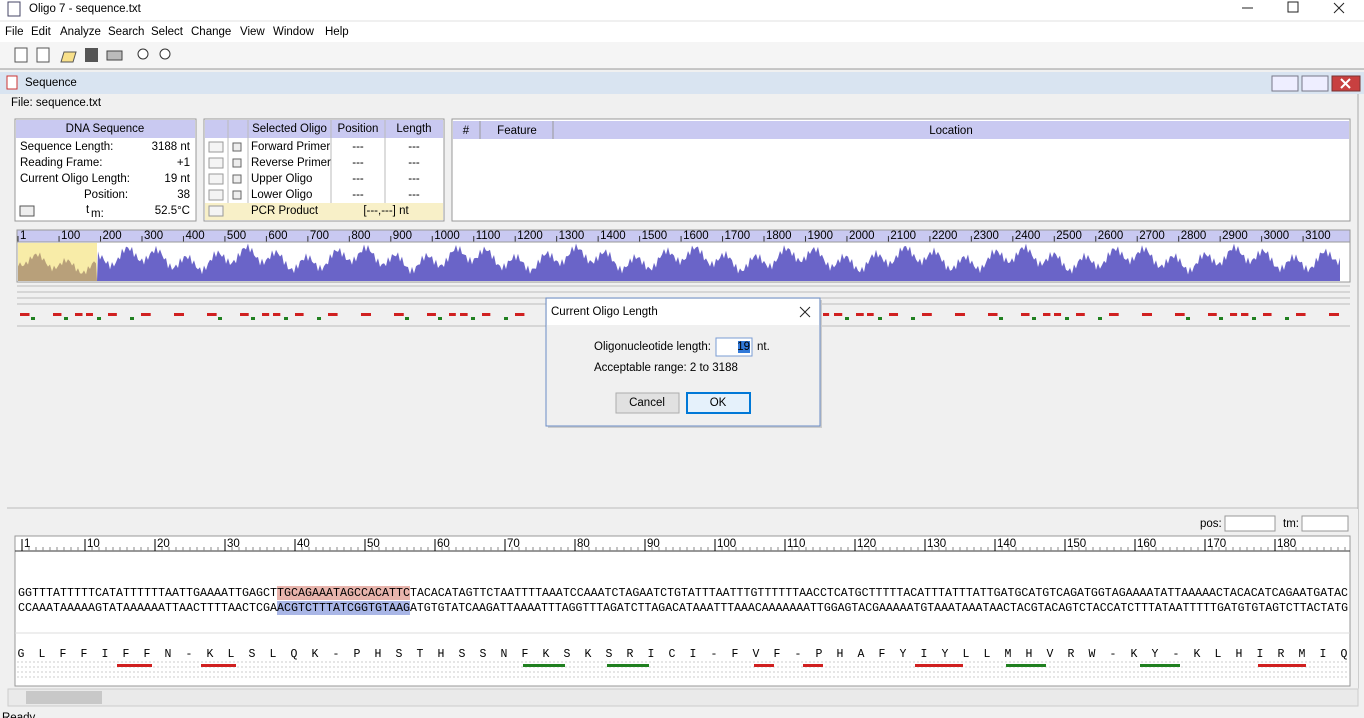  I want to click on menu-item: File, so click(14, 32).